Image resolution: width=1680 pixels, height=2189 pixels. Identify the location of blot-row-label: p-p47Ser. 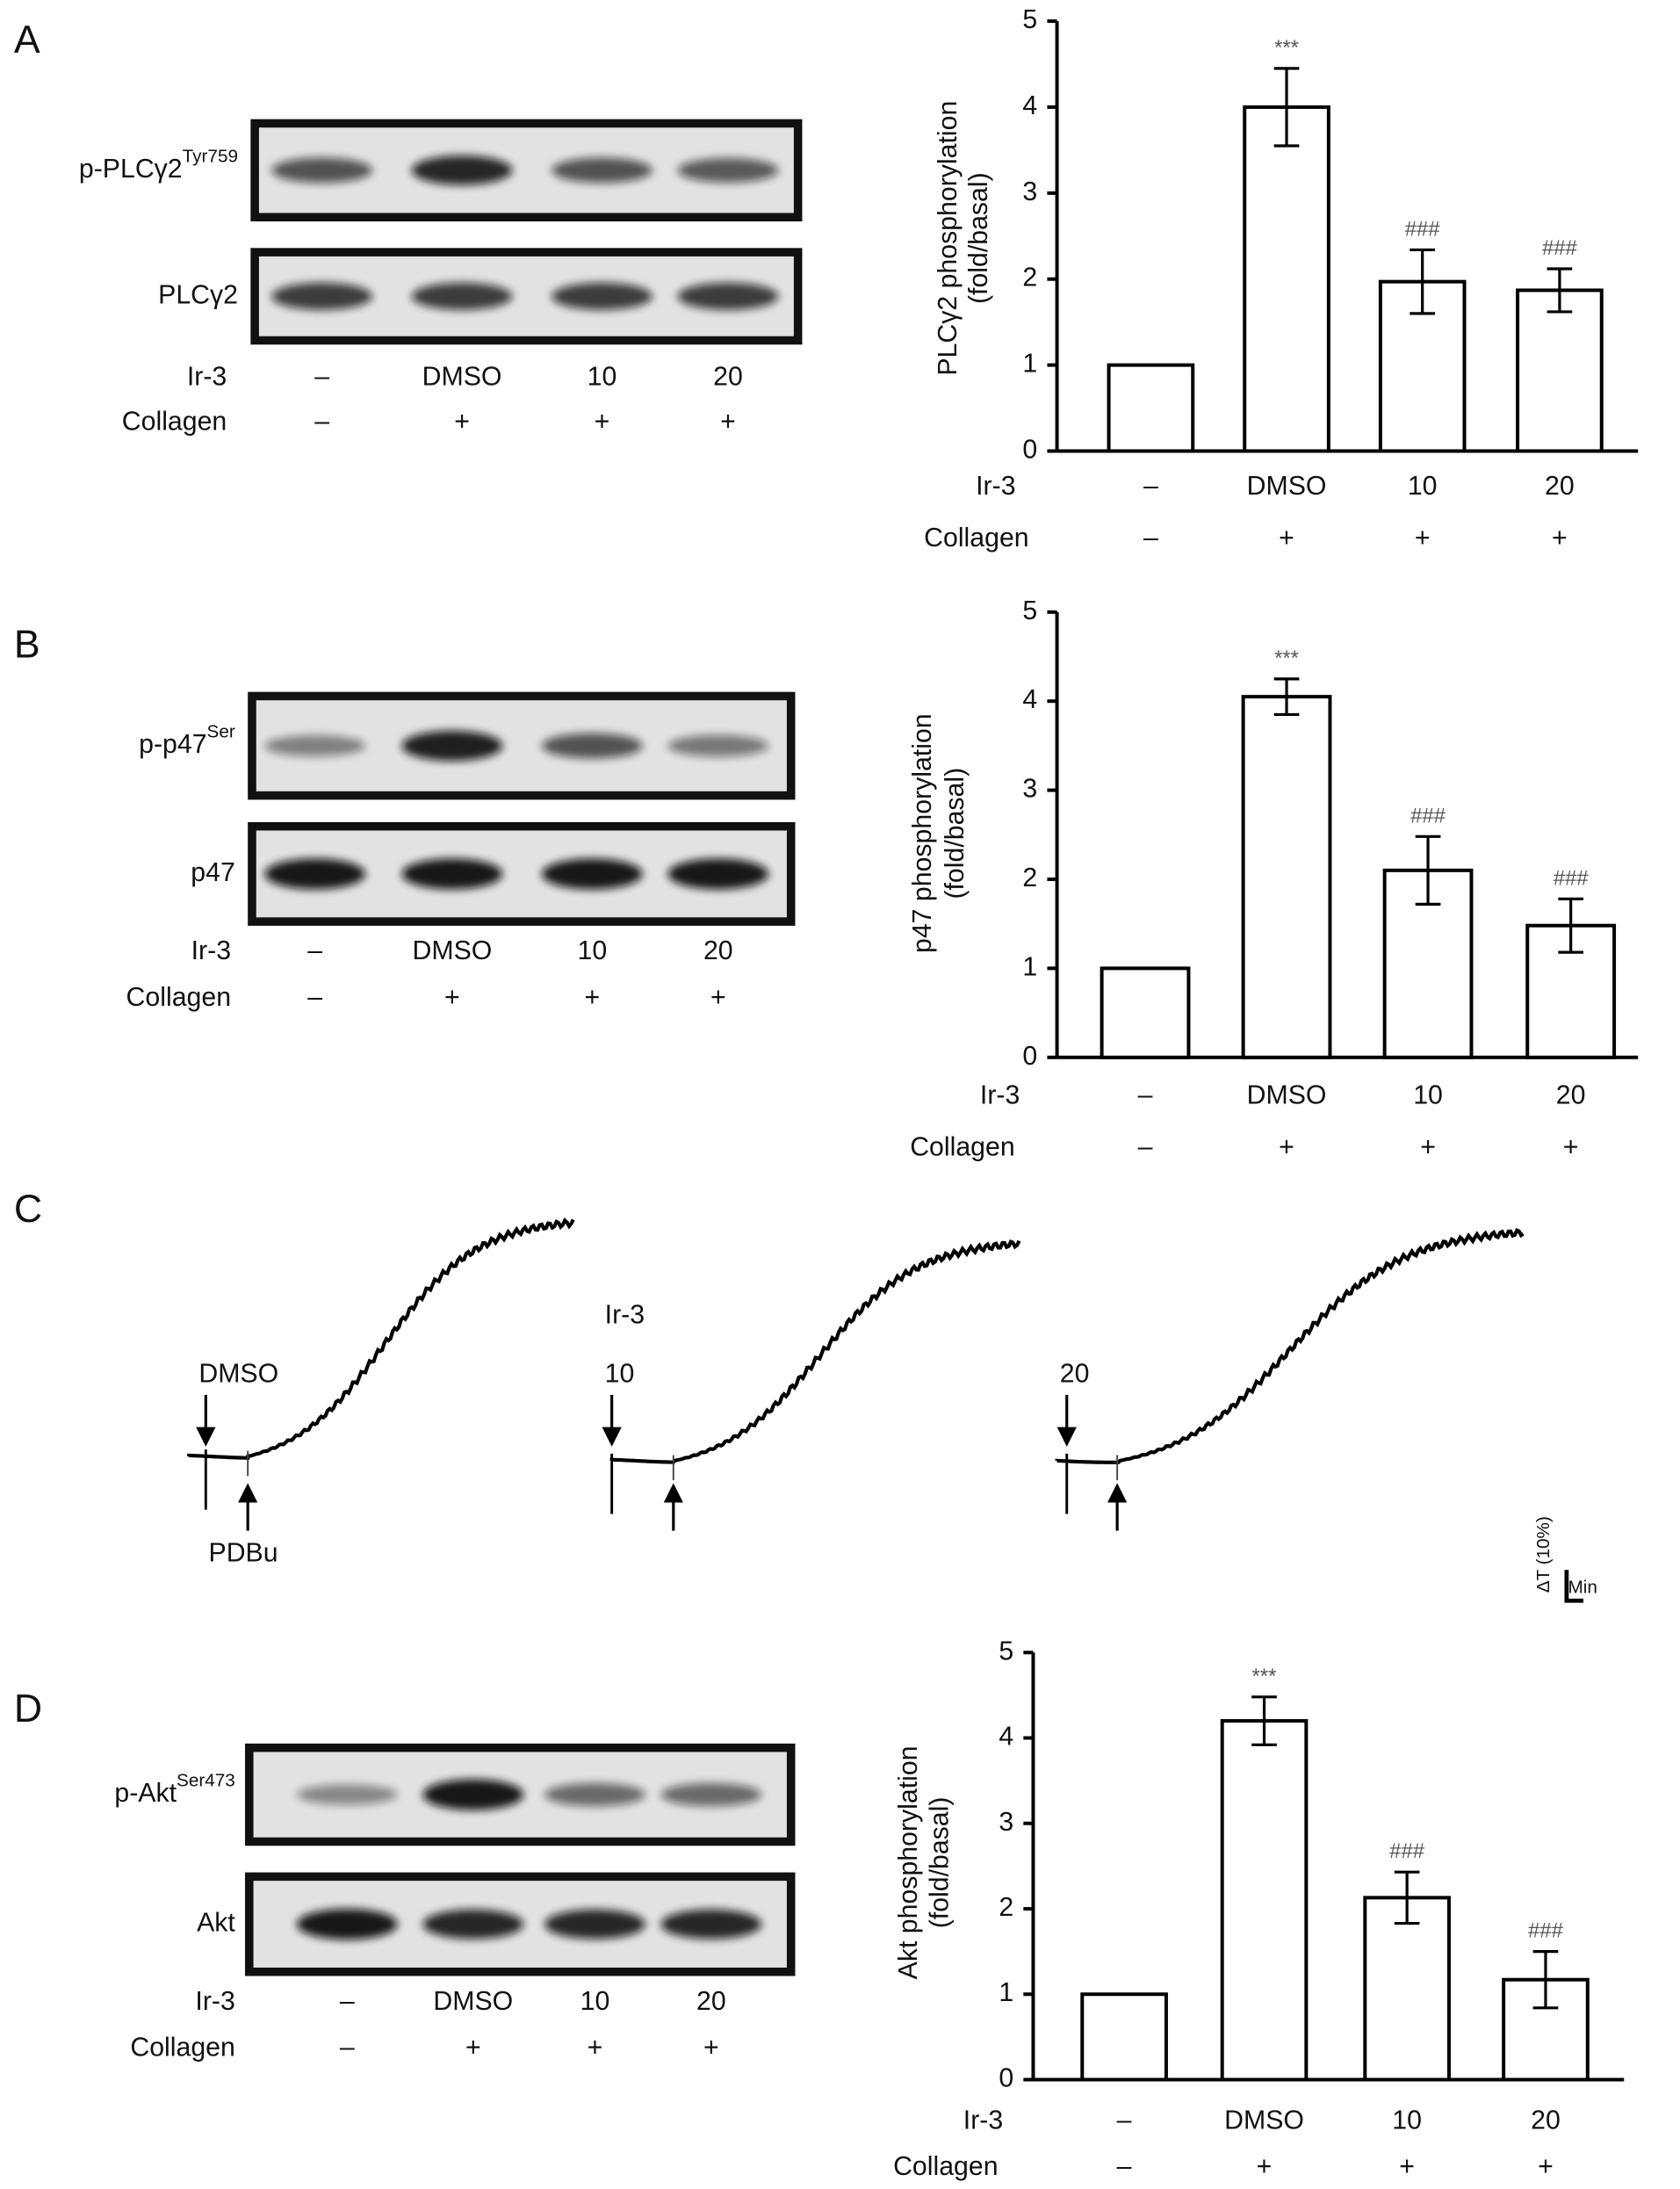
(187, 741).